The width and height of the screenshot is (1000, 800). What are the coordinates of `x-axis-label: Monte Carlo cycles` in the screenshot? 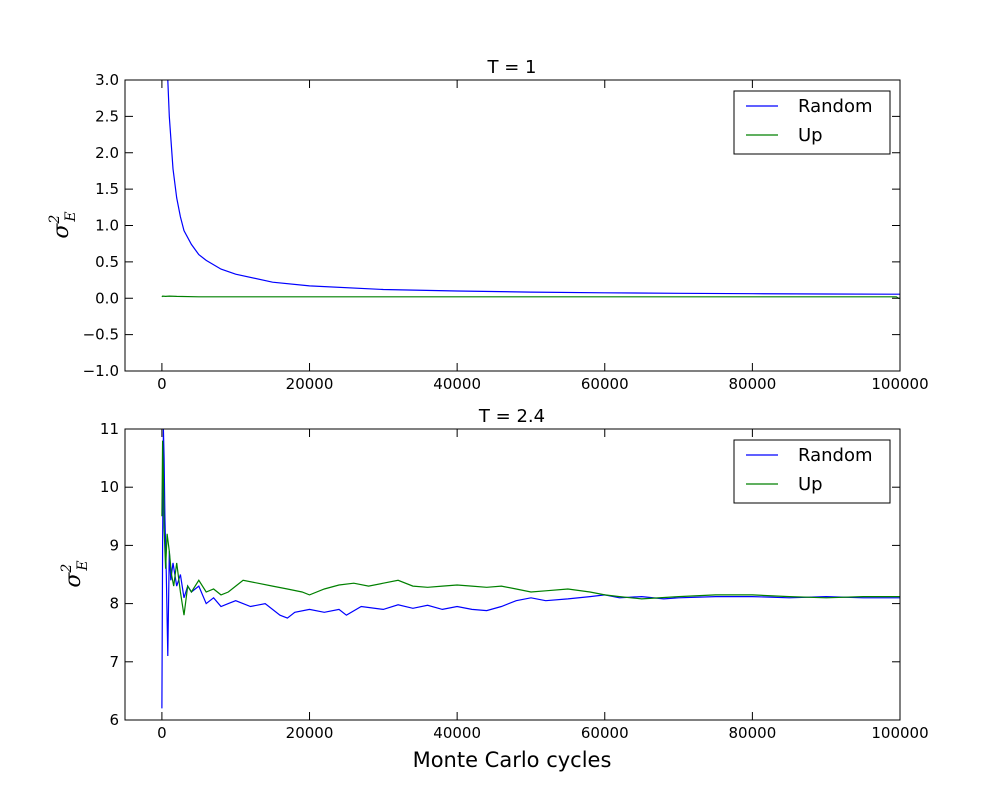 It's located at (512, 760).